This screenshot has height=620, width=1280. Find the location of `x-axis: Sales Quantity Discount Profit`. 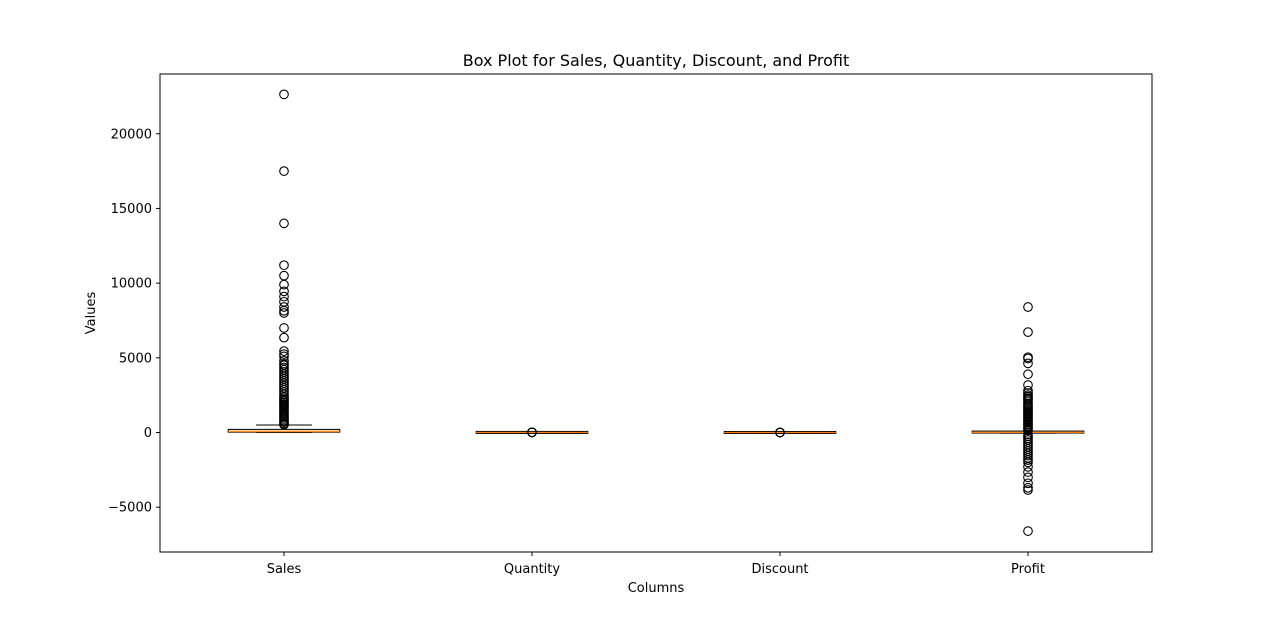

x-axis: Sales Quantity Discount Profit is located at coordinates (656, 564).